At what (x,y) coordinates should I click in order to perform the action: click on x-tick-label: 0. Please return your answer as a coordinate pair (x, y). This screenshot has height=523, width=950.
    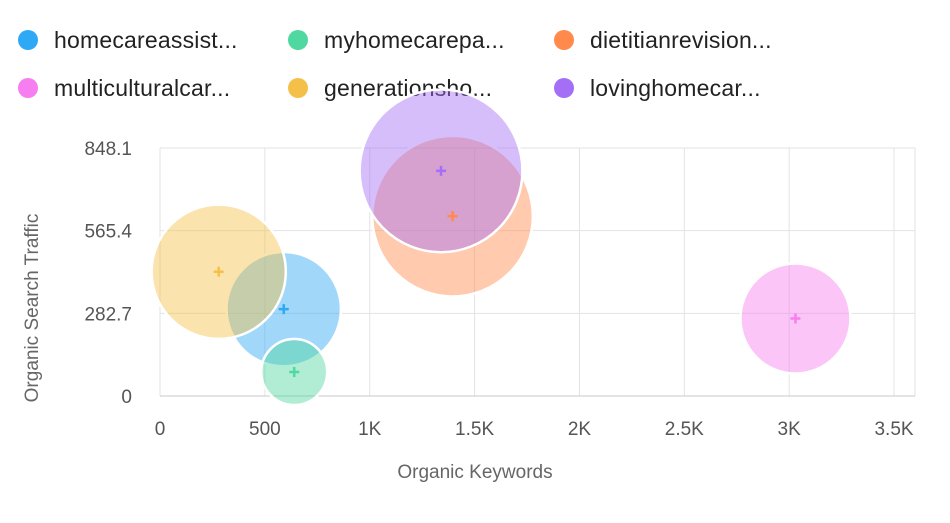
    Looking at the image, I should click on (160, 429).